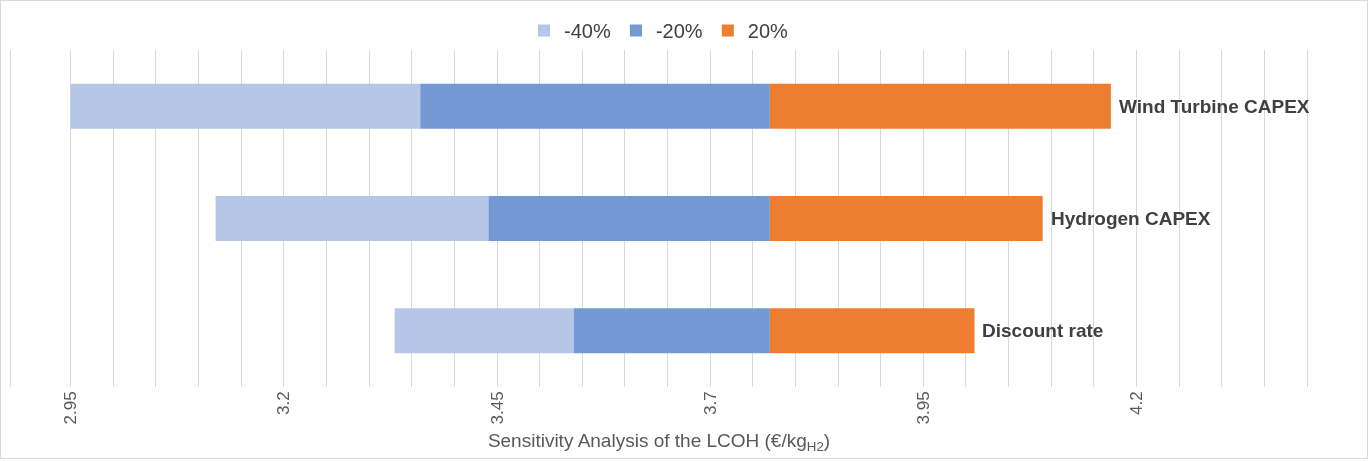 Image resolution: width=1370 pixels, height=461 pixels. Describe the element at coordinates (587, 31) in the screenshot. I see `legend-label: -40%` at that location.